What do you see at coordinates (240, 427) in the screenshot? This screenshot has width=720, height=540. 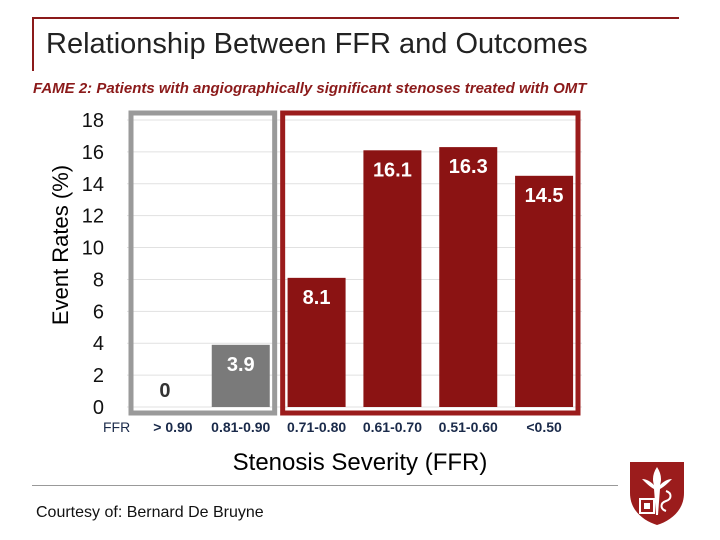 I see `x-tick-label: 0.81-0.90` at bounding box center [240, 427].